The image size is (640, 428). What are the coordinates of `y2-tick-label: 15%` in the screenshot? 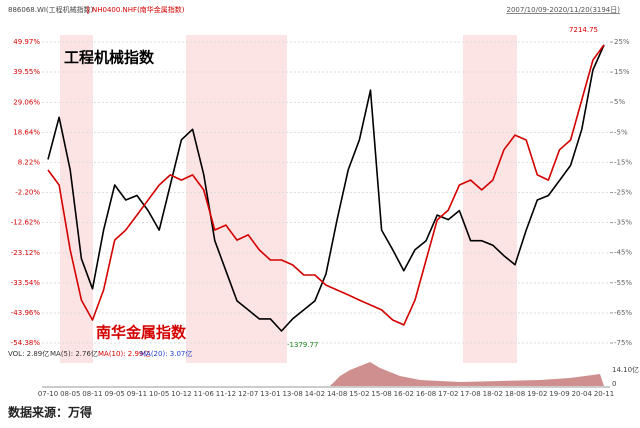 It's located at (622, 72).